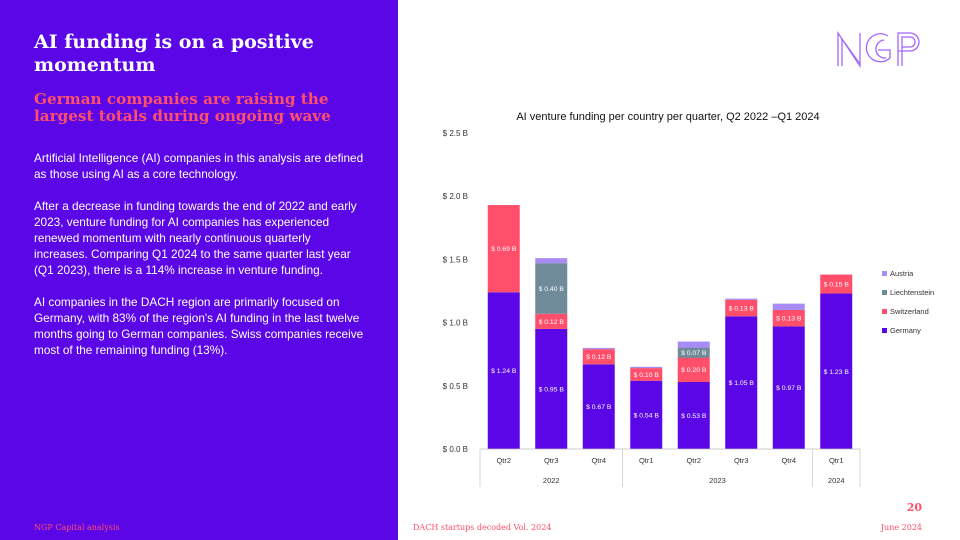  I want to click on y-tick-label: $ 1.0 B, so click(455, 323).